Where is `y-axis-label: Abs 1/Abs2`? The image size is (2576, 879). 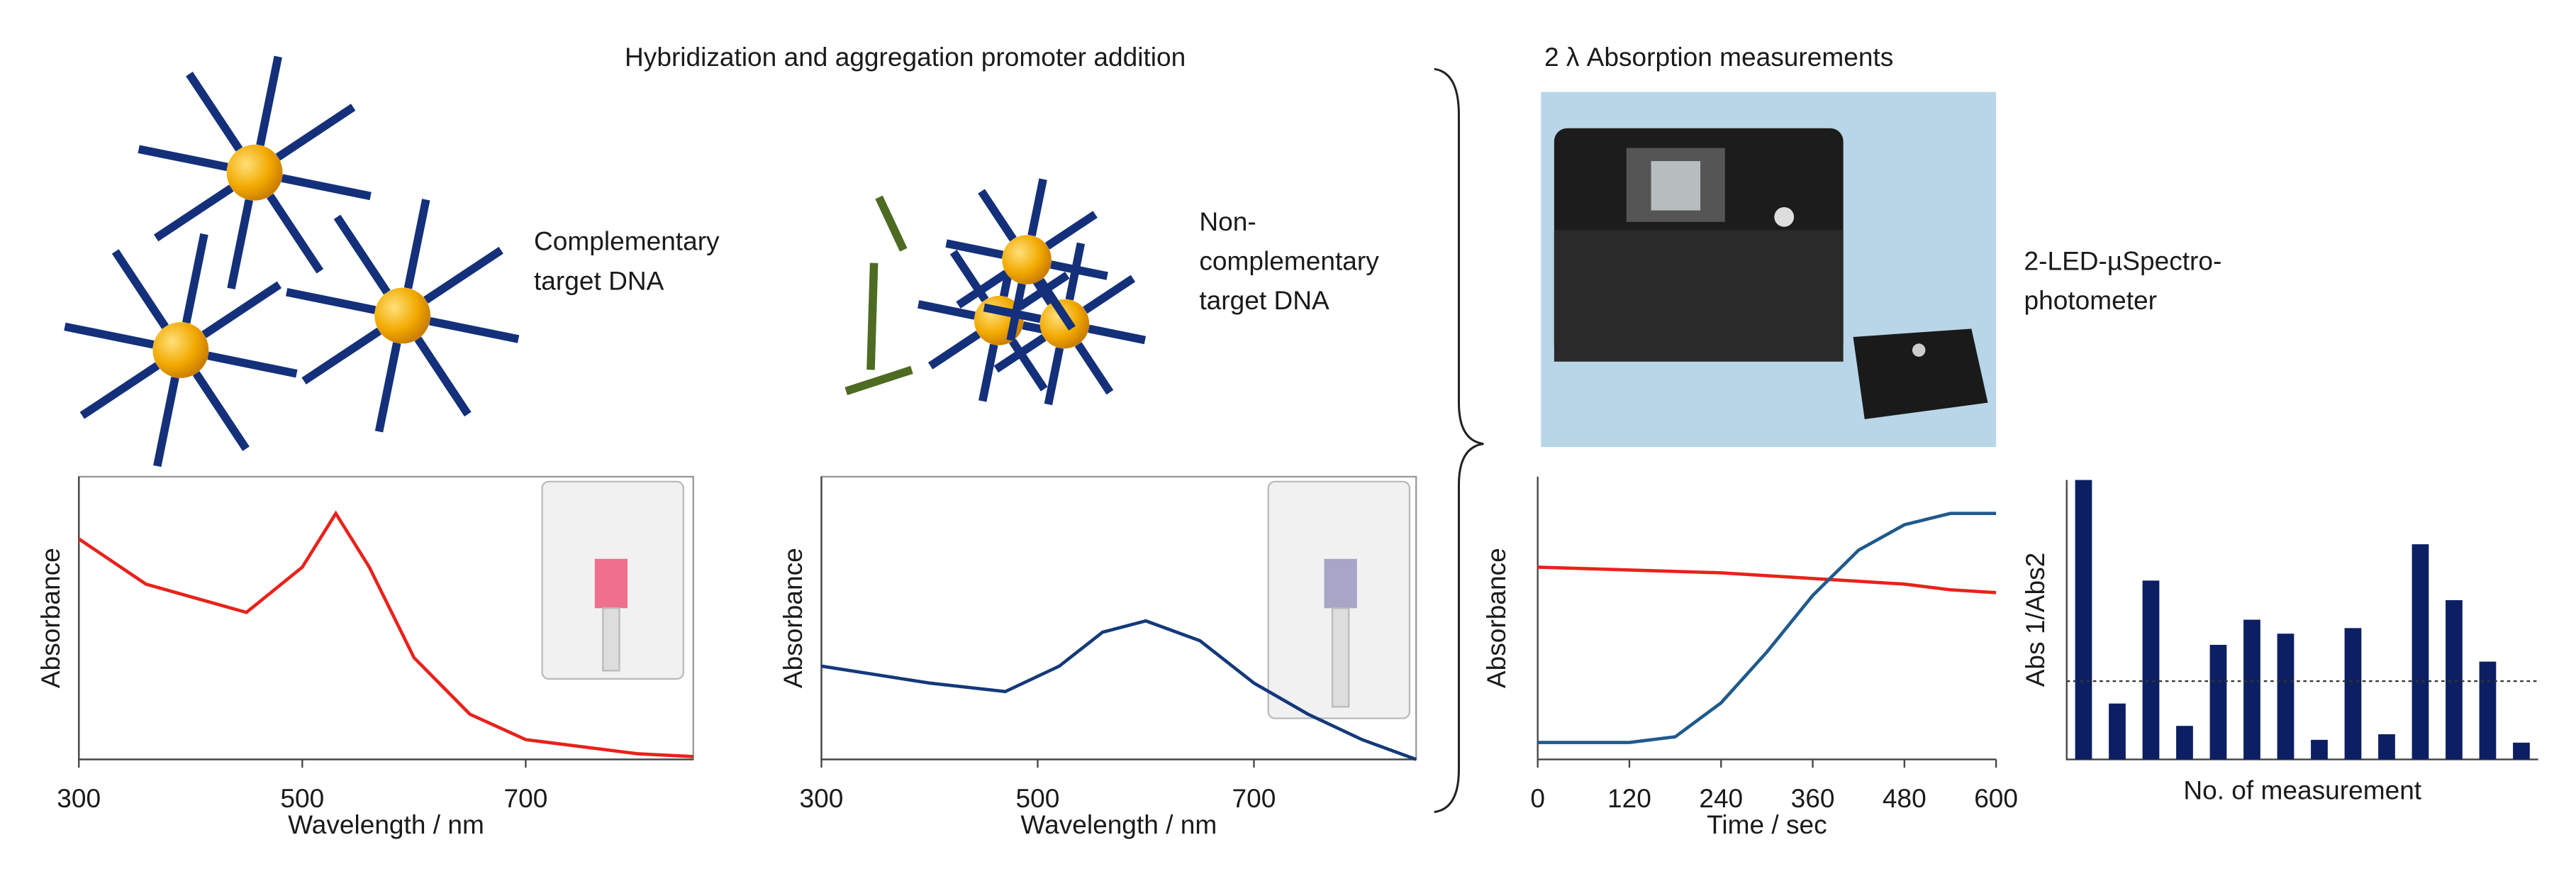 y-axis-label: Abs 1/Abs2 is located at coordinates (2035, 620).